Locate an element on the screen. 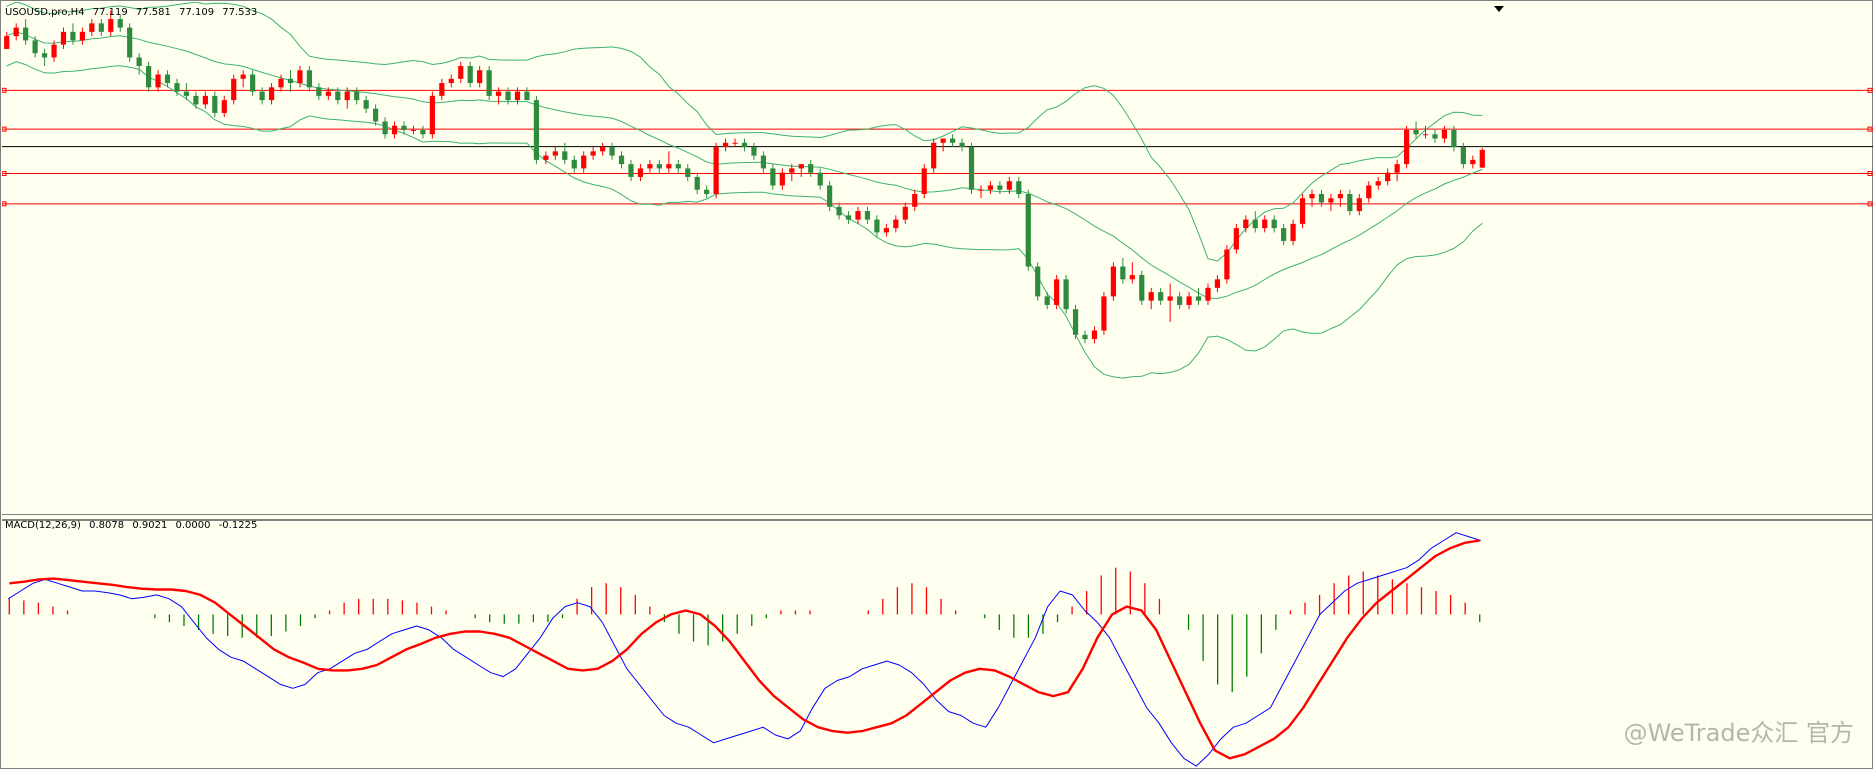 The height and width of the screenshot is (770, 1873). macd-value-3: 0.0000 is located at coordinates (193, 525).